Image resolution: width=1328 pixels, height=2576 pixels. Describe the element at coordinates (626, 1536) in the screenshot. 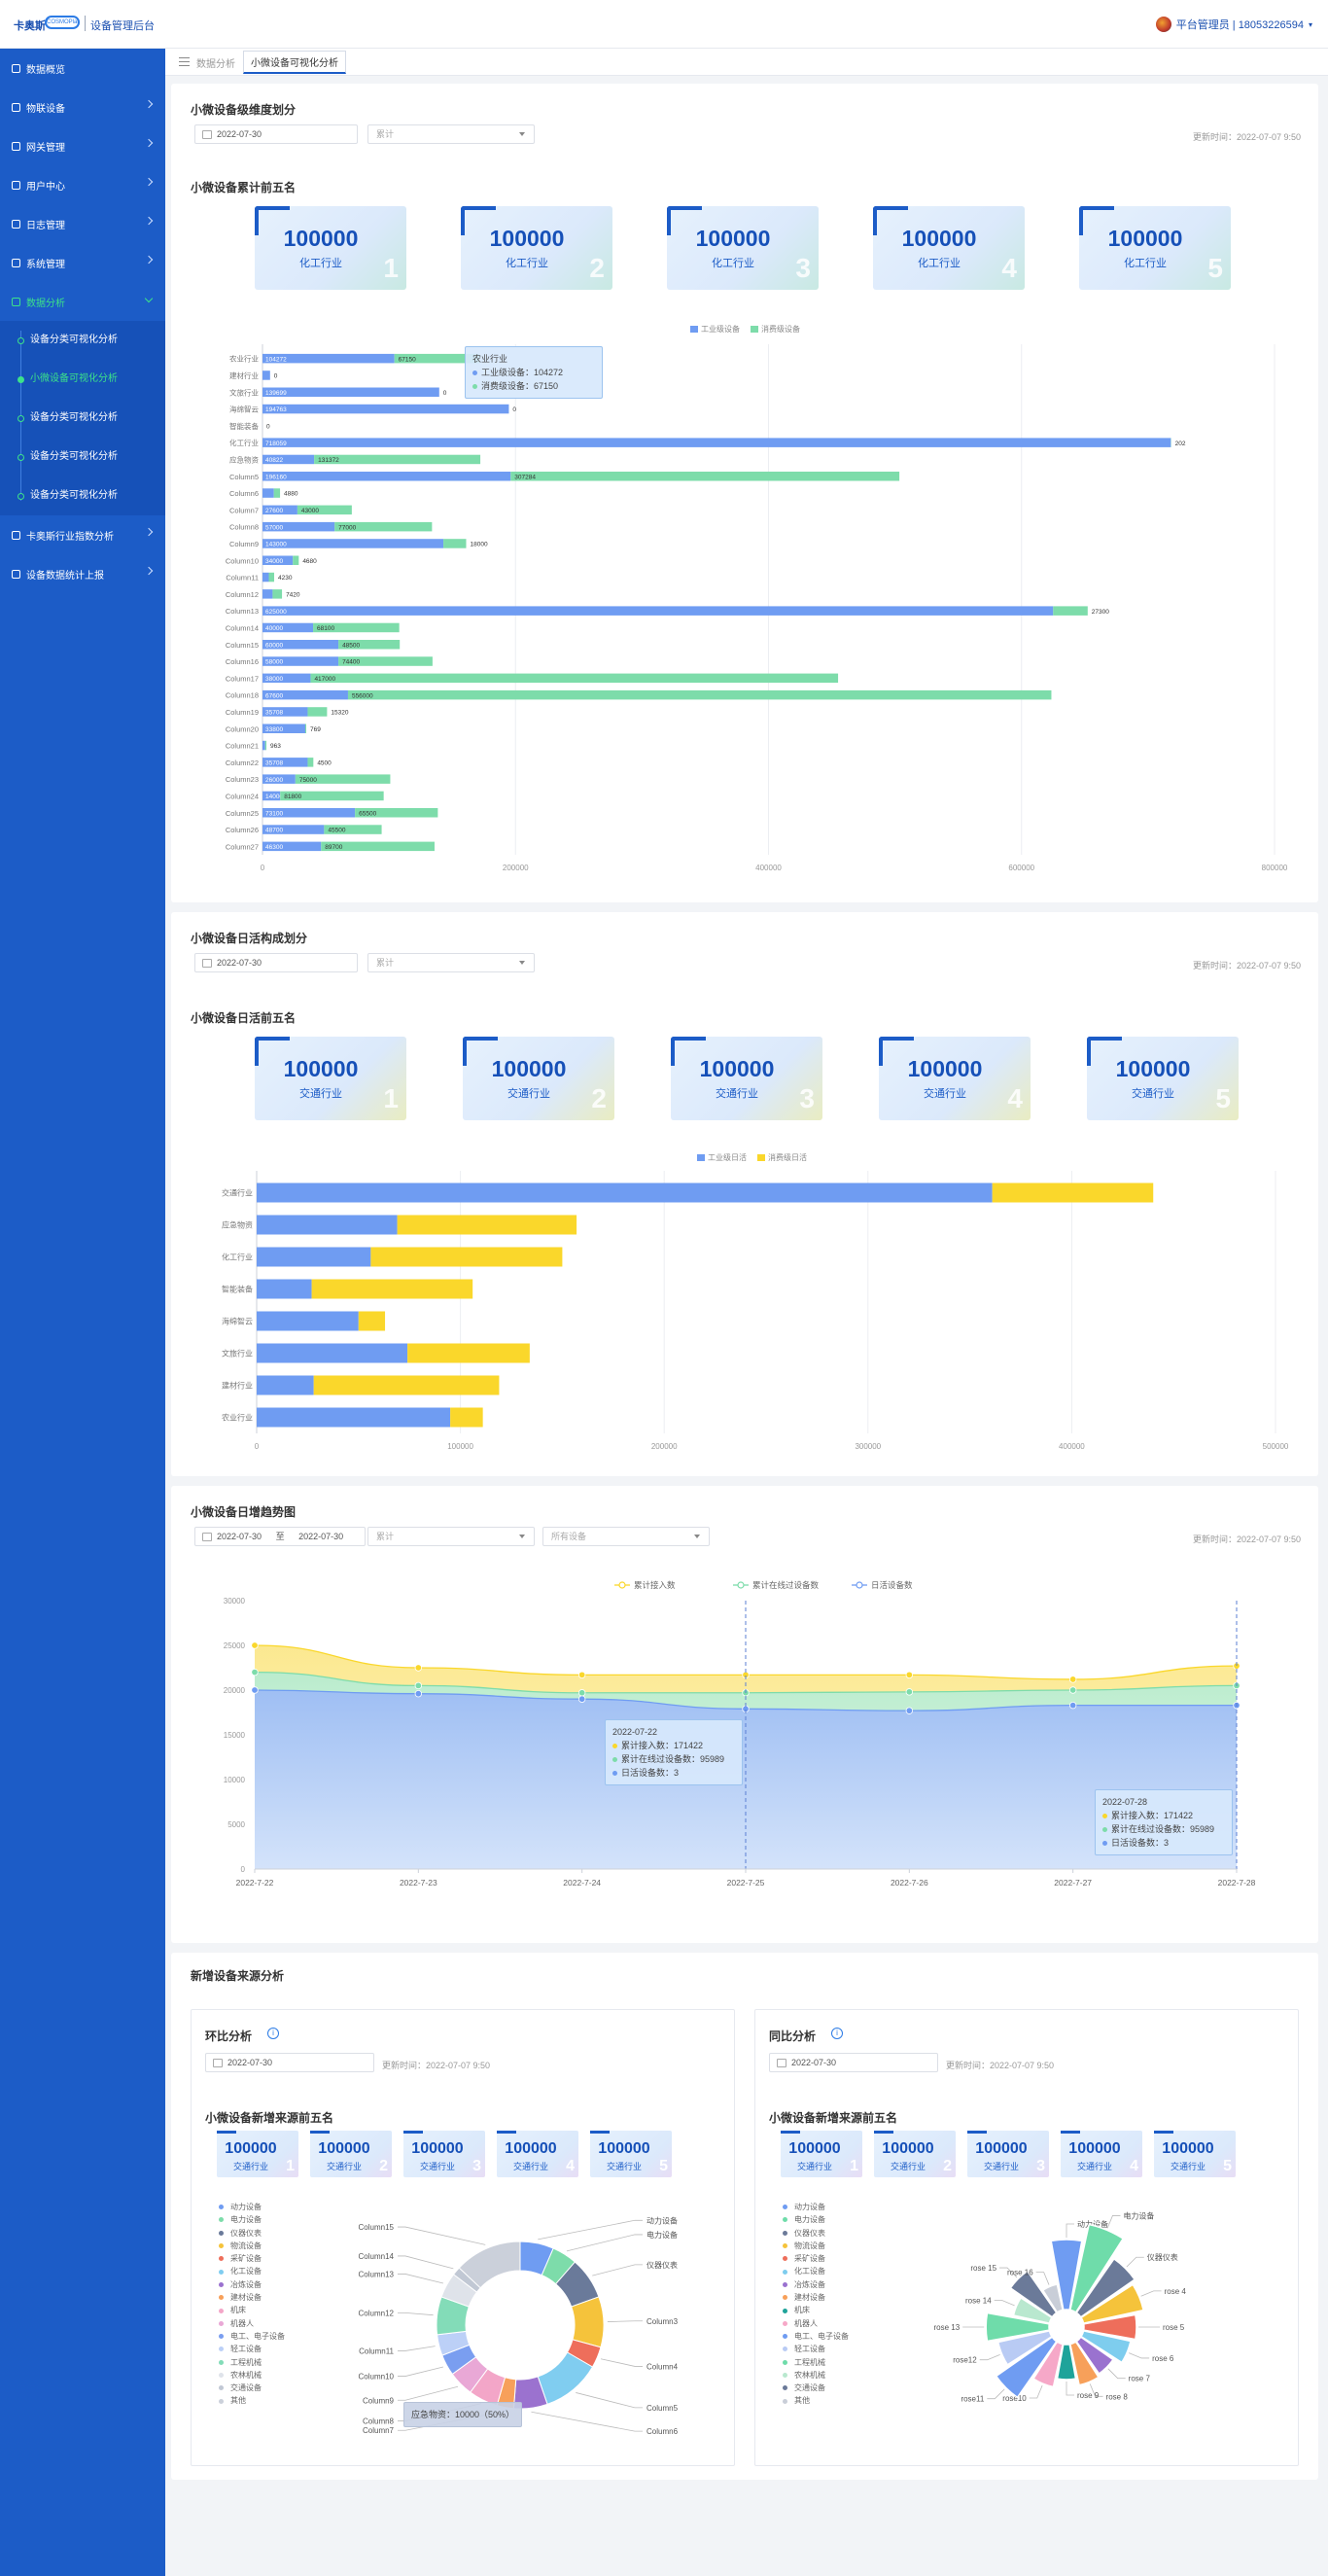

I see `device-select: 所有设备` at that location.